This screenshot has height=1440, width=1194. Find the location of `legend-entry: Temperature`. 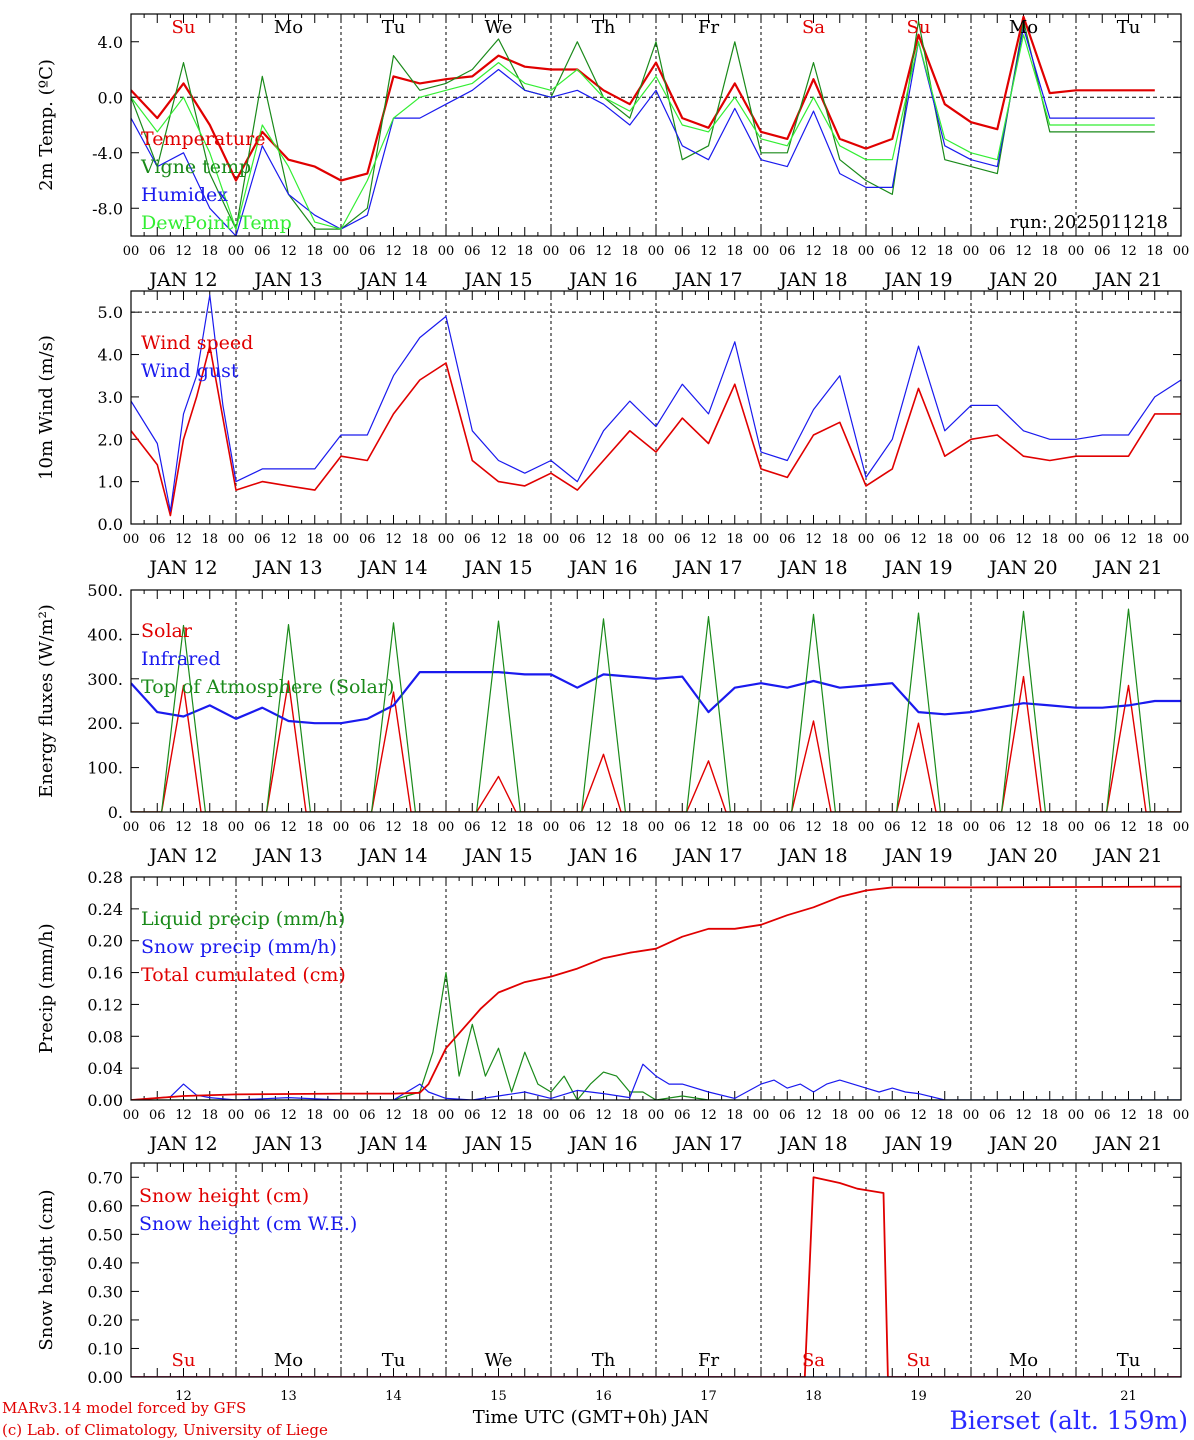

legend-entry: Temperature is located at coordinates (203, 139).